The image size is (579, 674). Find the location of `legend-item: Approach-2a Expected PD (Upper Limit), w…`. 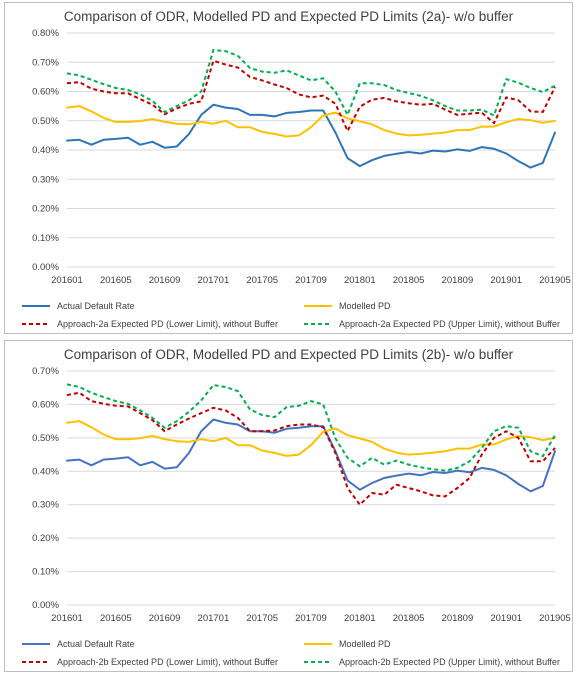

legend-item: Approach-2a Expected PD (Upper Limit), w… is located at coordinates (431, 324).